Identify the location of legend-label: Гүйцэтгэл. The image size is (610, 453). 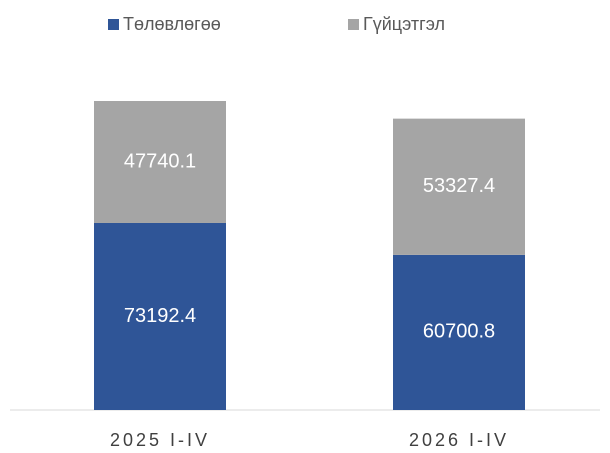
(404, 24).